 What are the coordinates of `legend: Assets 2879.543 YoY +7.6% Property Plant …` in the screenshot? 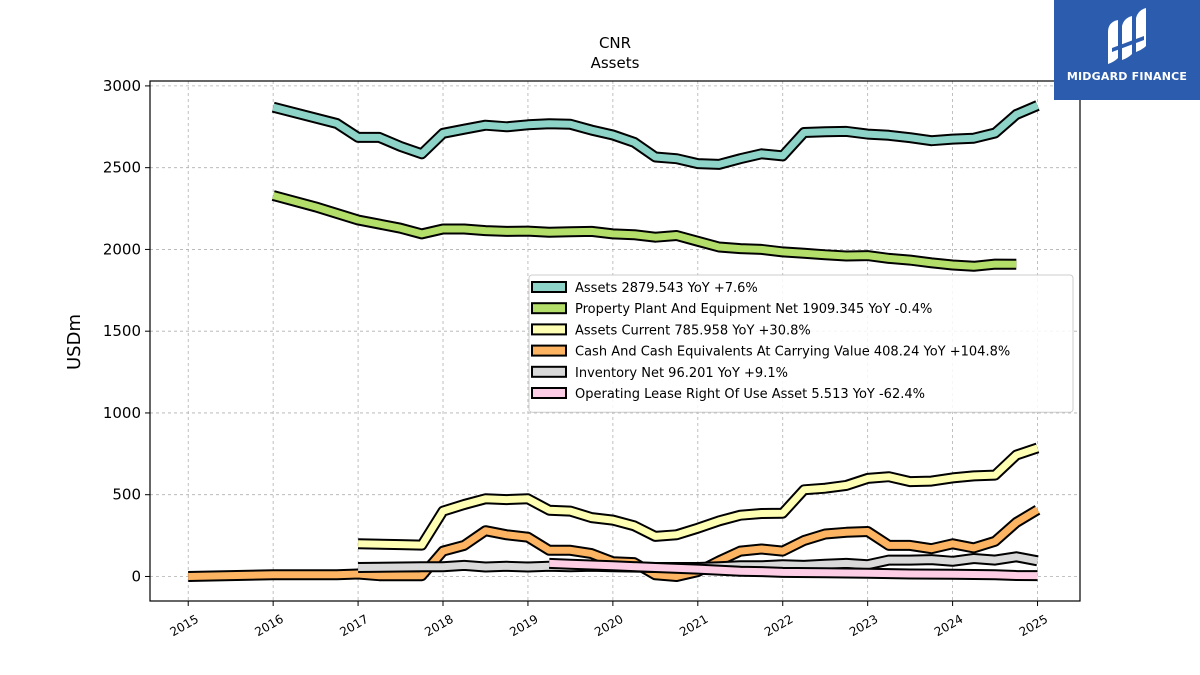 It's located at (801, 343).